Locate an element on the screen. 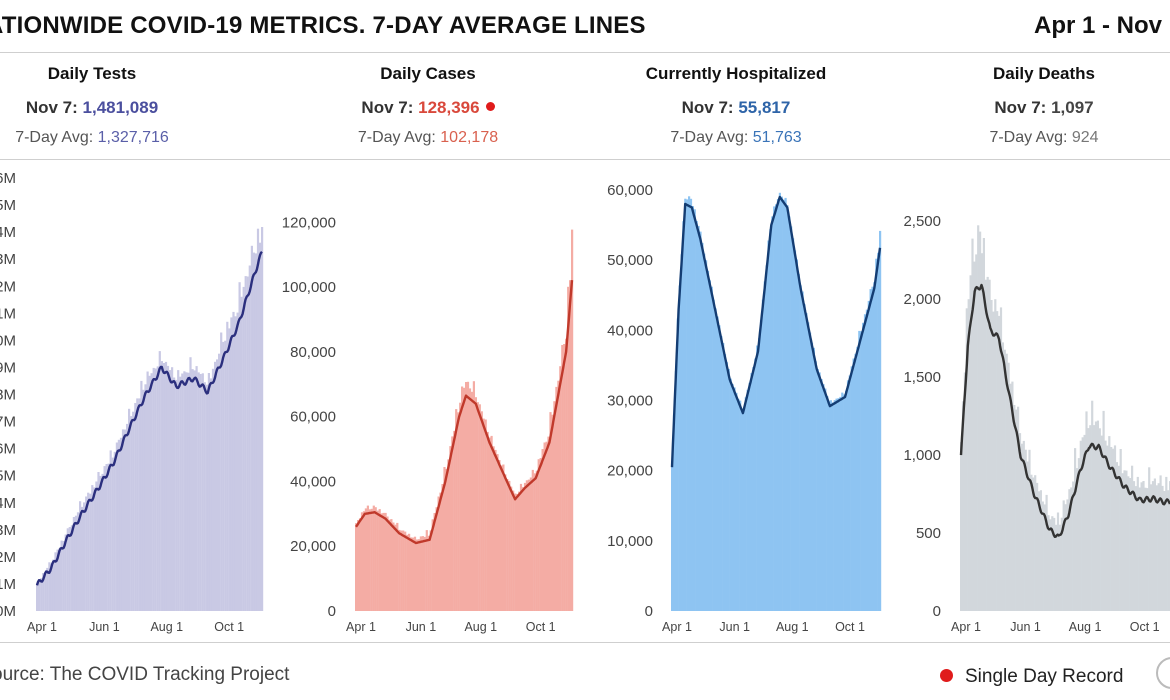 The width and height of the screenshot is (1170, 700). y-tick-label: 40,000 is located at coordinates (313, 482).